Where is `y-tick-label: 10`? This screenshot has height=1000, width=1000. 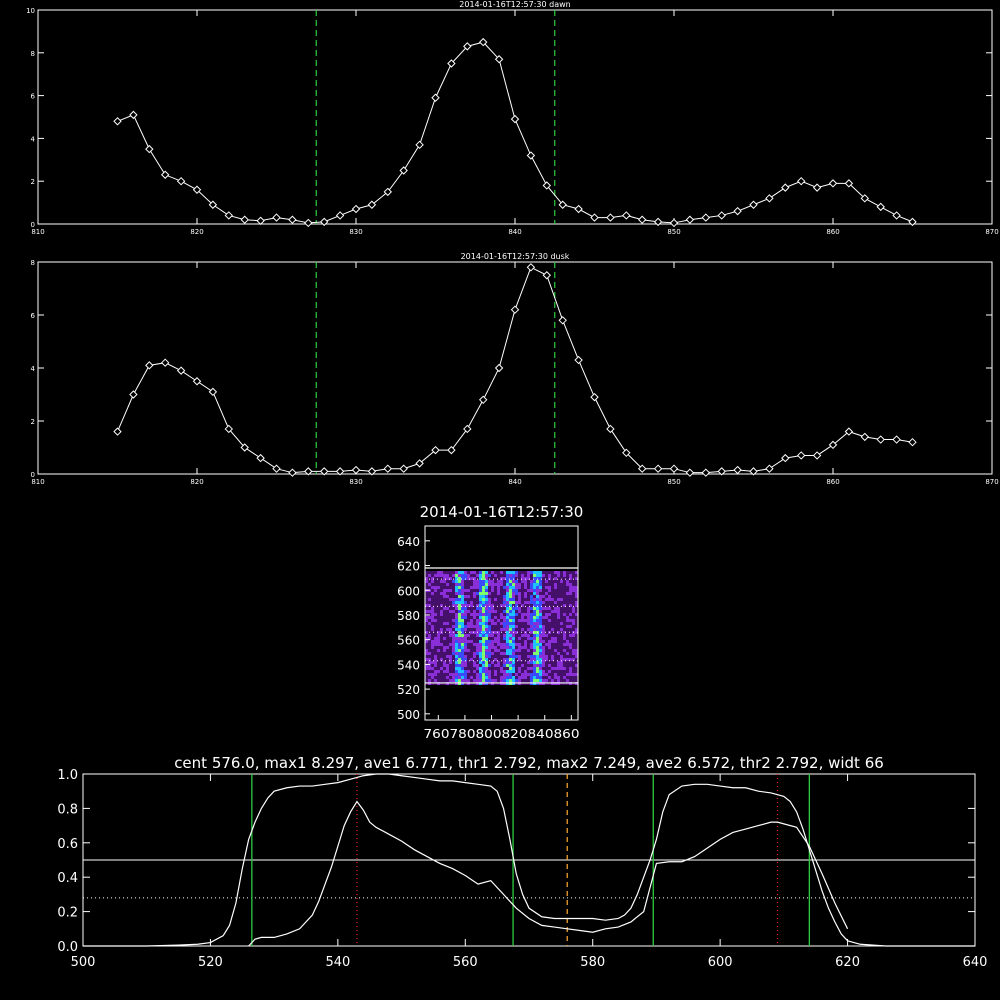
y-tick-label: 10 is located at coordinates (30, 11).